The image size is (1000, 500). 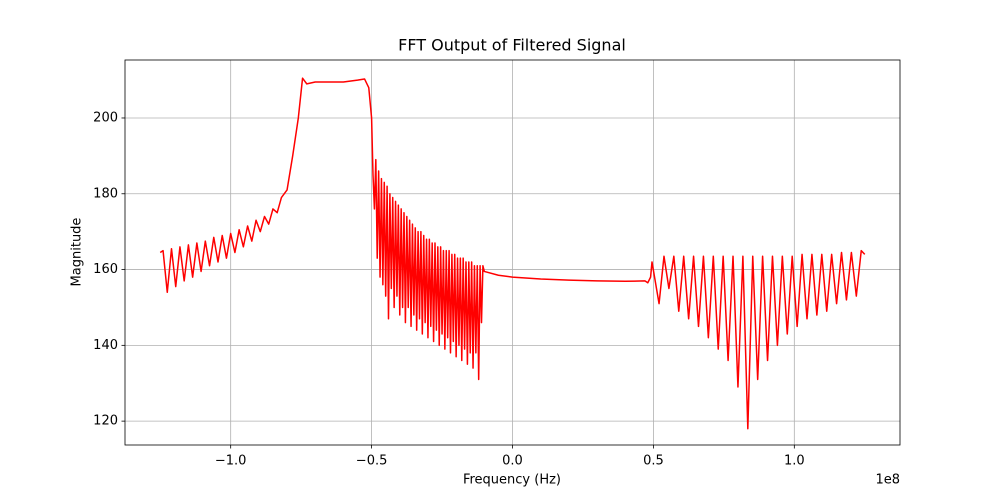 What do you see at coordinates (372, 461) in the screenshot?
I see `x-tick-label: −0.5` at bounding box center [372, 461].